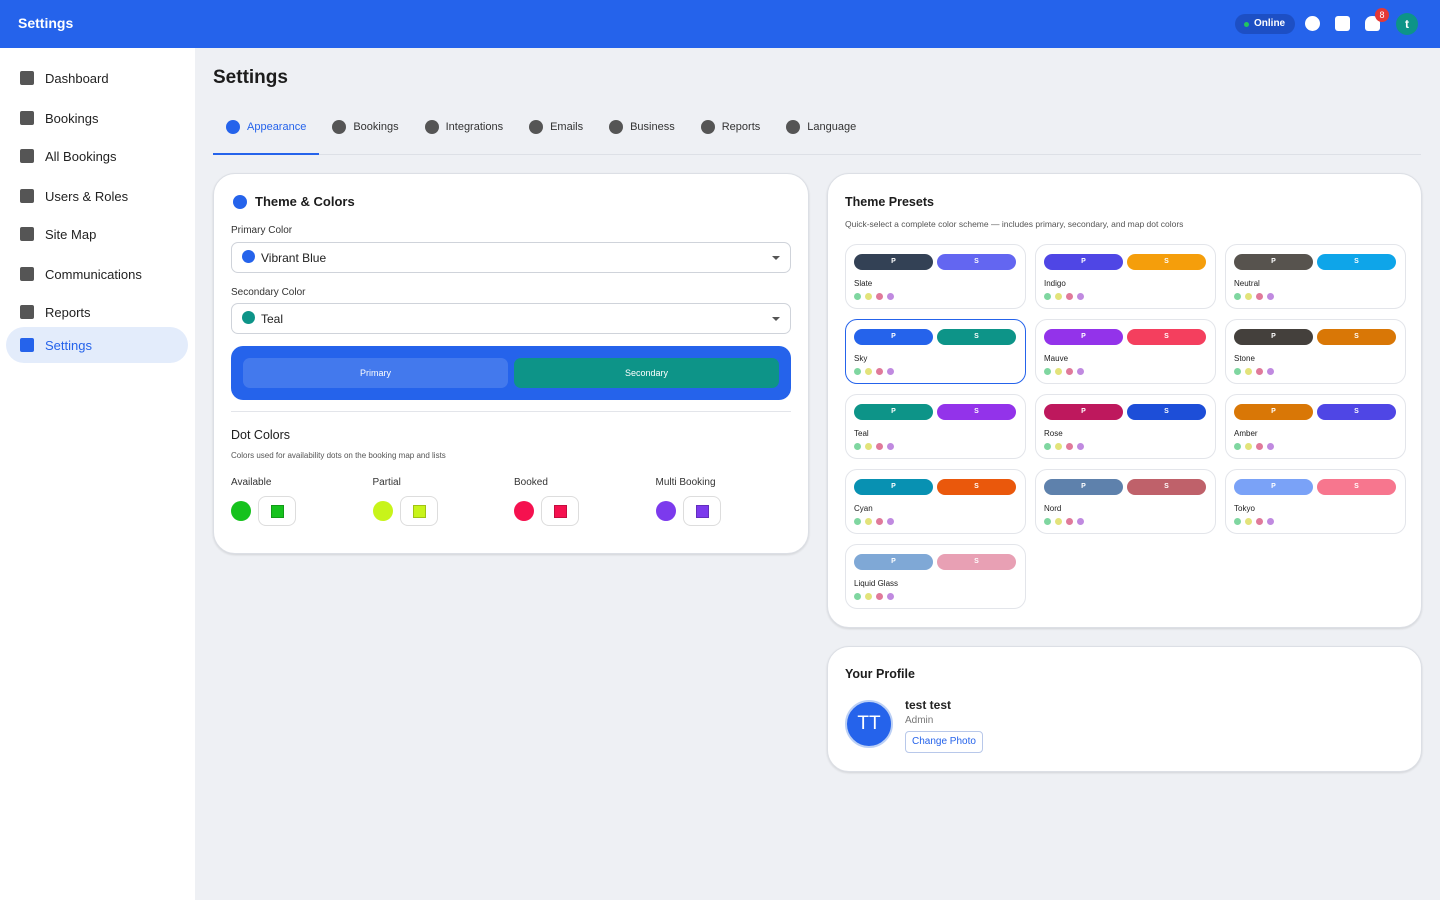  What do you see at coordinates (97, 156) in the screenshot?
I see `nav-item: All Bookings` at bounding box center [97, 156].